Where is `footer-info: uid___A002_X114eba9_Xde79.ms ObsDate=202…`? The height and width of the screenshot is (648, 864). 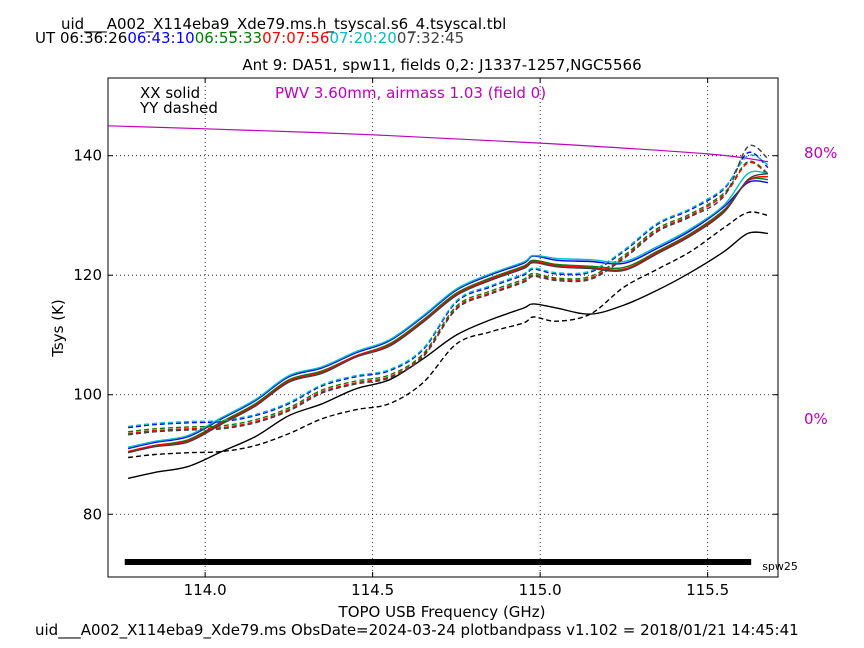
footer-info: uid___A002_X114eba9_Xde79.ms ObsDate=202… is located at coordinates (417, 630).